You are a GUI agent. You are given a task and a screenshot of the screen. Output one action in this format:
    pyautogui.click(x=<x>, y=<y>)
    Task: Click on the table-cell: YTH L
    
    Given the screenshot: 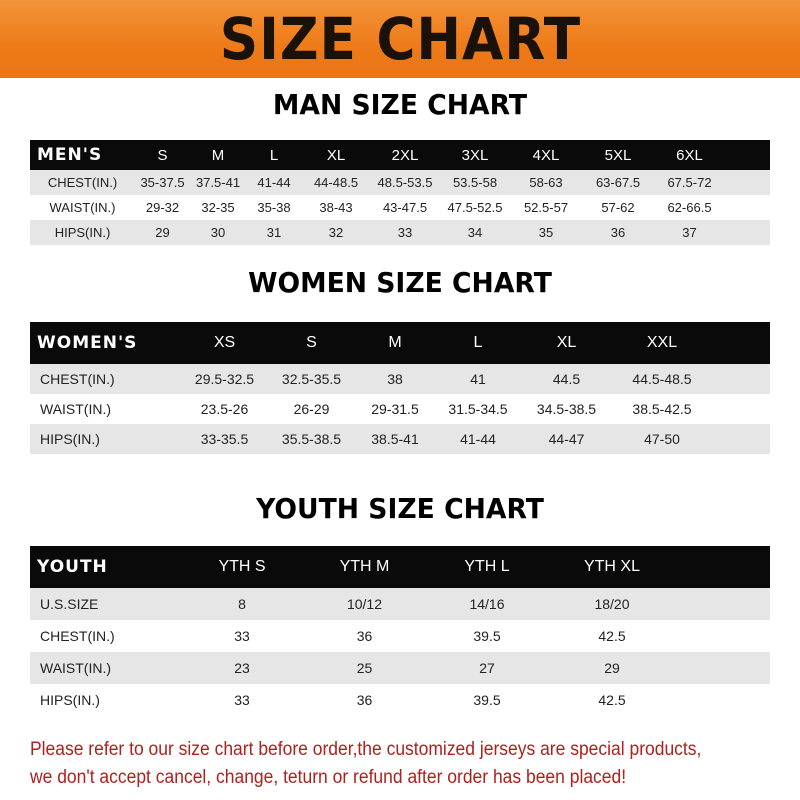 What is the action you would take?
    pyautogui.click(x=487, y=566)
    